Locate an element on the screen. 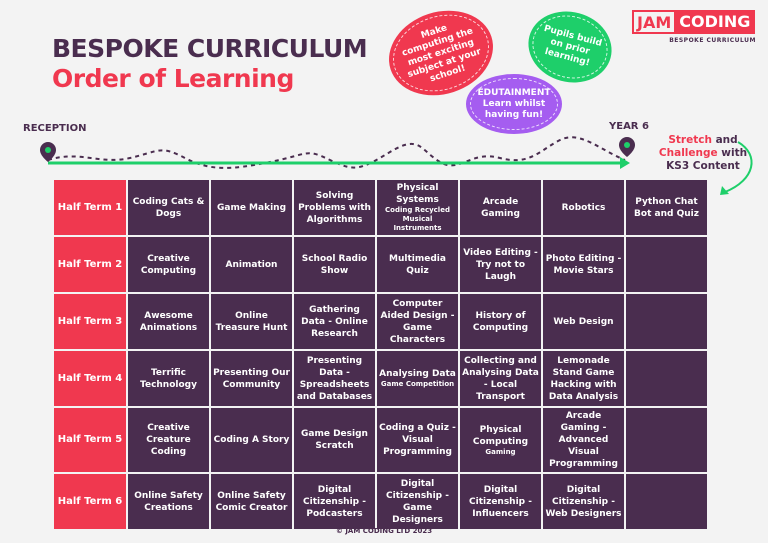 The width and height of the screenshot is (768, 543). topic-cell: Robotics is located at coordinates (583, 207).